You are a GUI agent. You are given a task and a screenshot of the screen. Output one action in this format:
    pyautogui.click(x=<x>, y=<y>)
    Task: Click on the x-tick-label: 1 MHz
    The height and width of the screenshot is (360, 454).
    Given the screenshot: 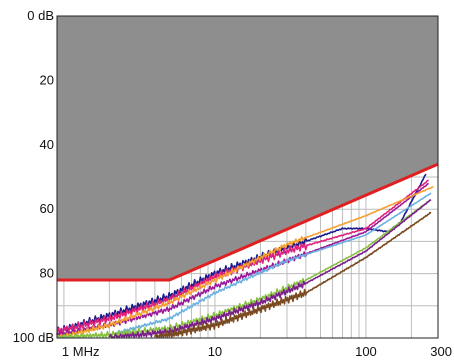 What is the action you would take?
    pyautogui.click(x=81, y=351)
    